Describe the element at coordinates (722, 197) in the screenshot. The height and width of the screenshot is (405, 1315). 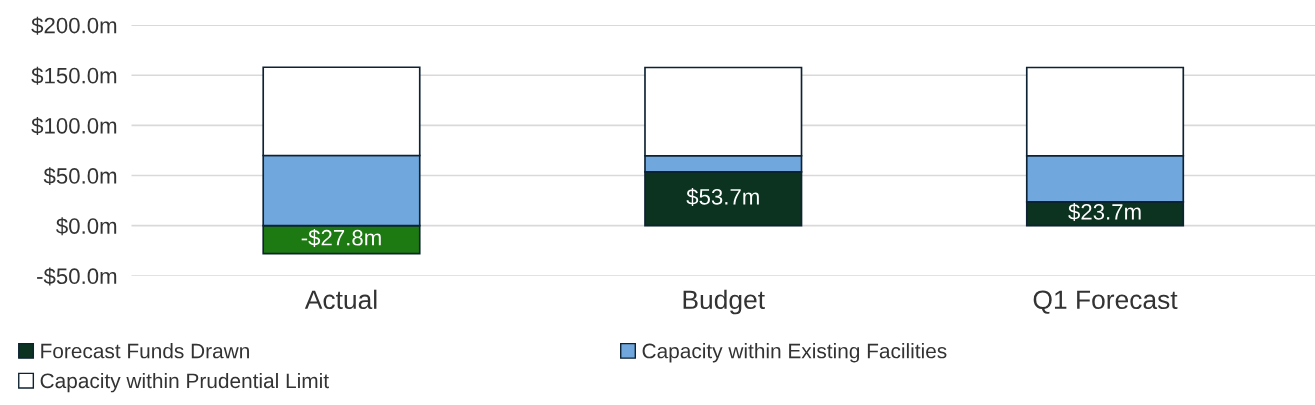
I see `data-label: $53.7m` at that location.